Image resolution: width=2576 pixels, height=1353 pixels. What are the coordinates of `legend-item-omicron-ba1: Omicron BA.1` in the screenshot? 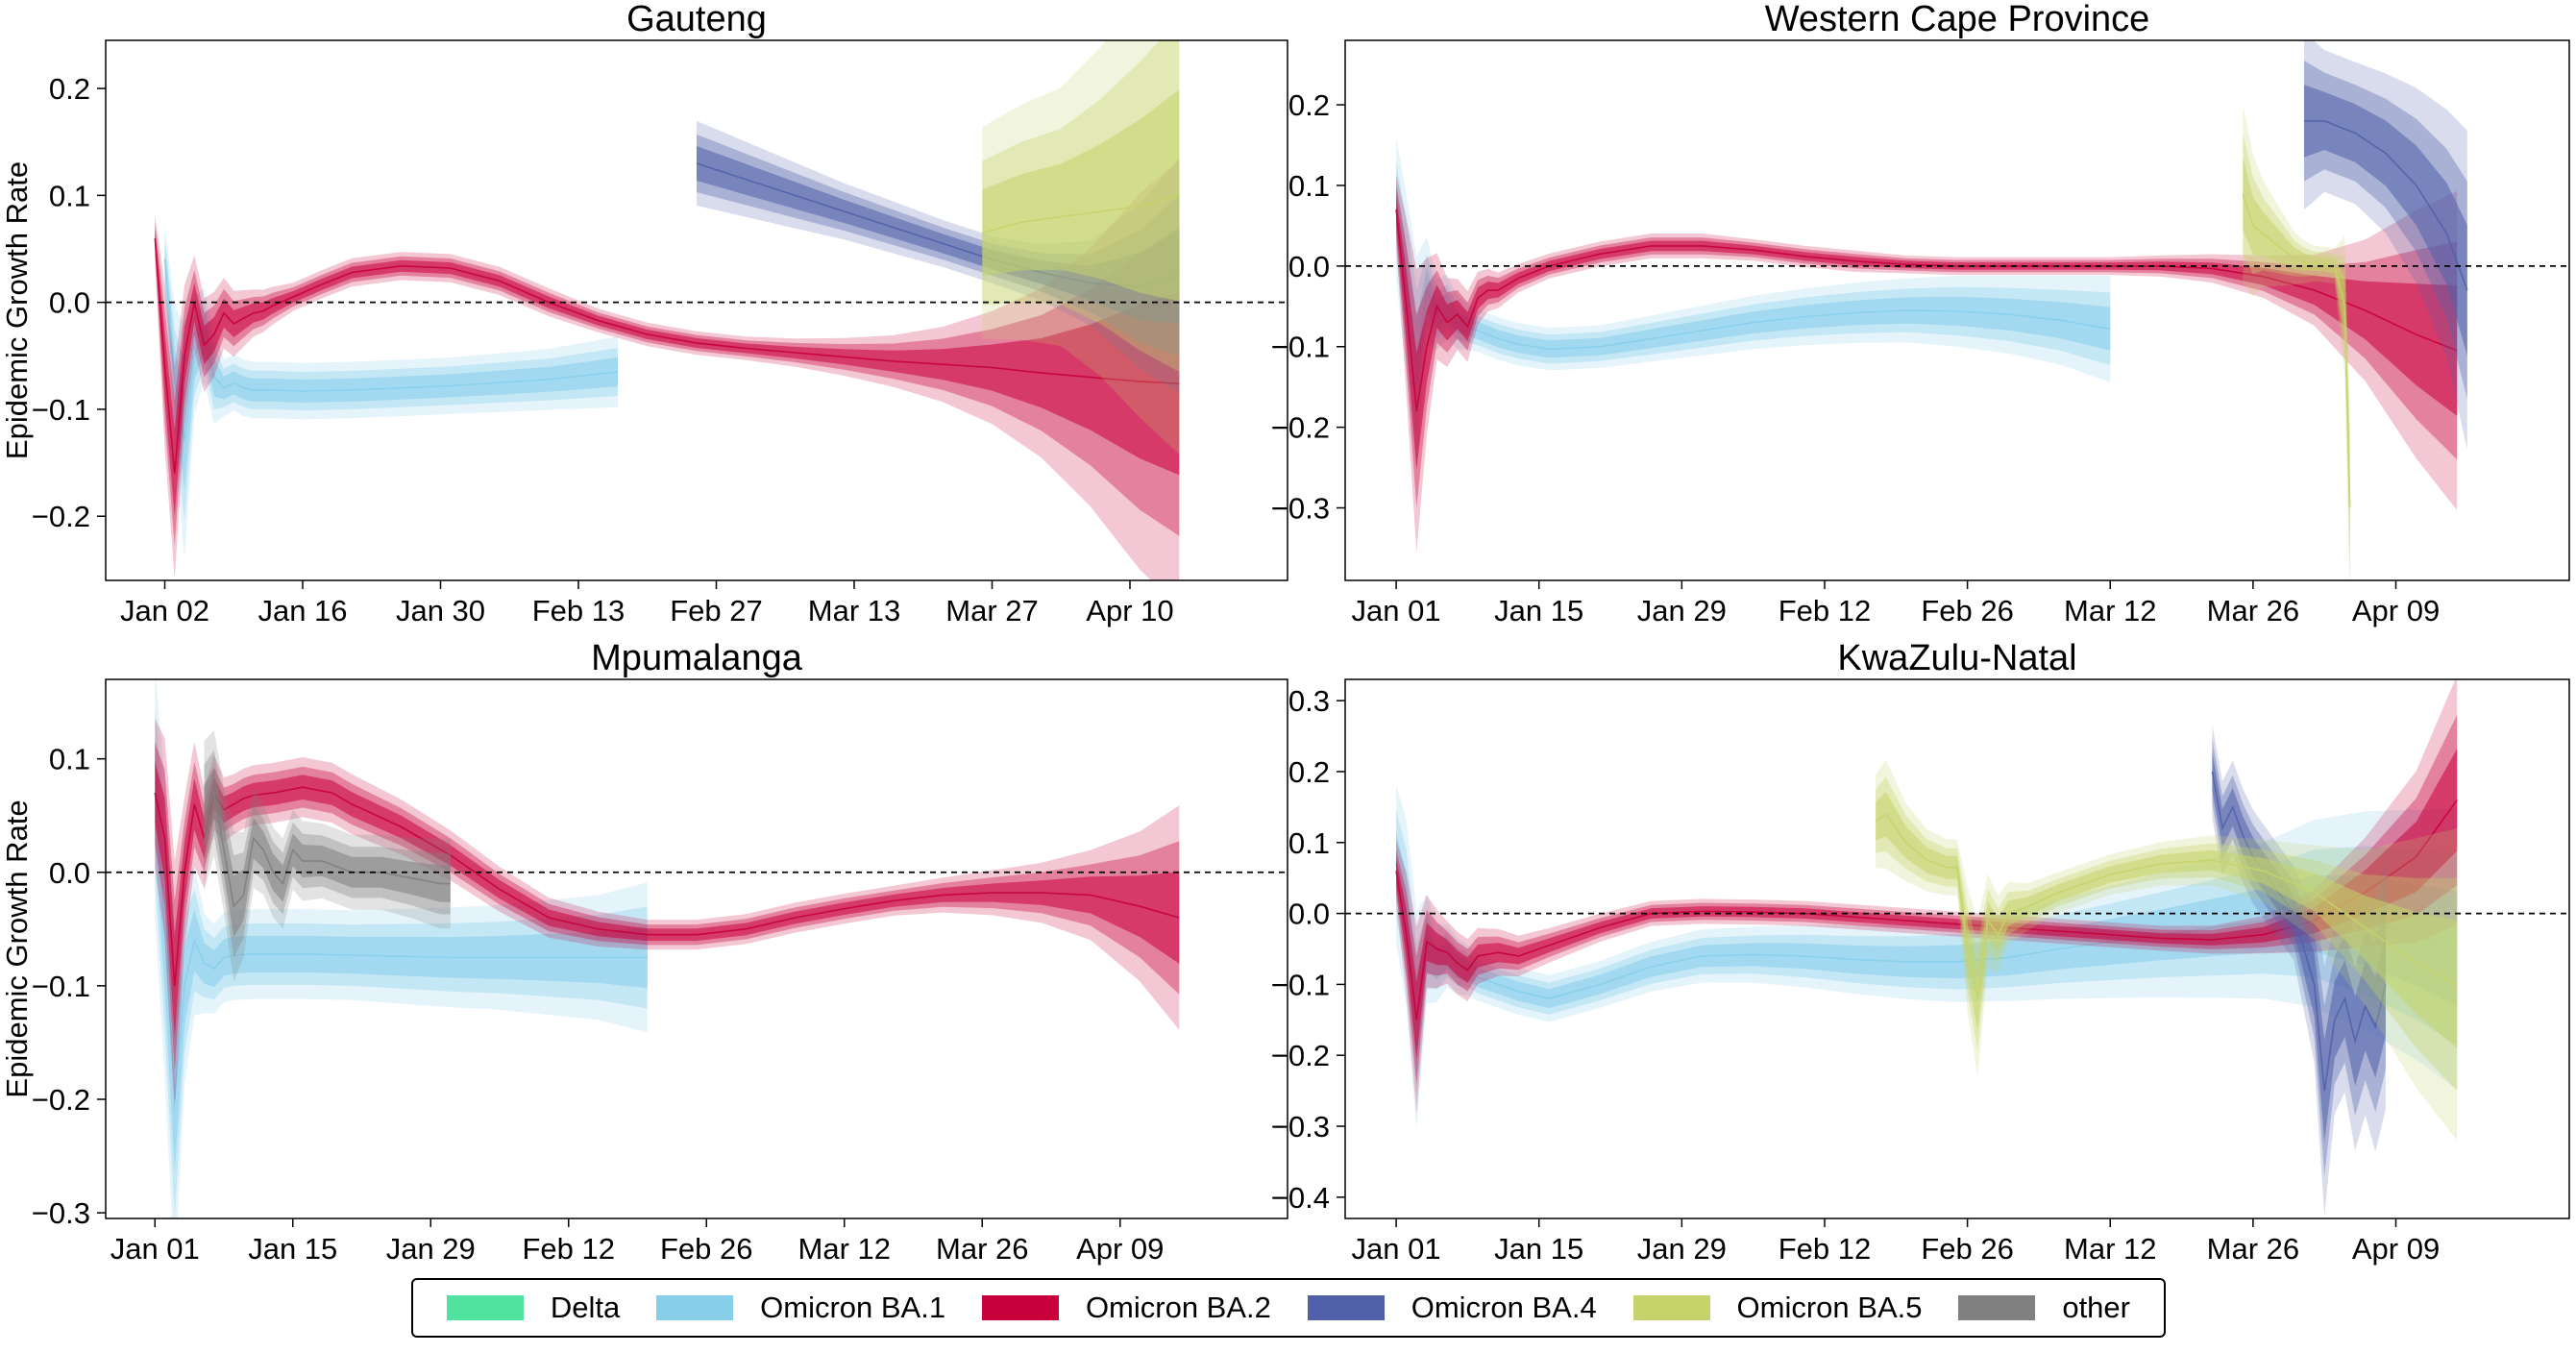 It's located at (800, 1308).